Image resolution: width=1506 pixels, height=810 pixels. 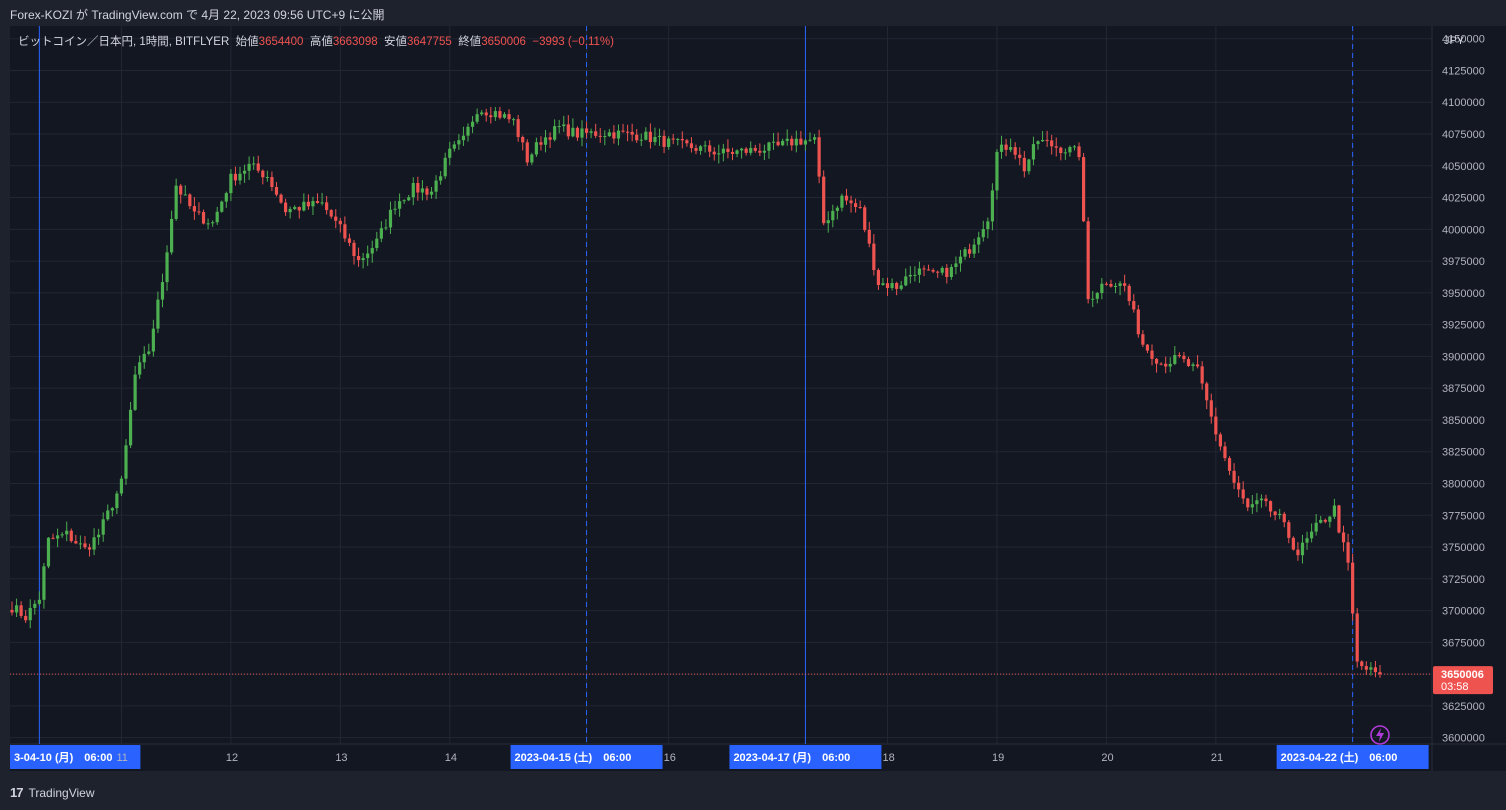 I want to click on price-tick-label: 4150000, so click(x=1463, y=40).